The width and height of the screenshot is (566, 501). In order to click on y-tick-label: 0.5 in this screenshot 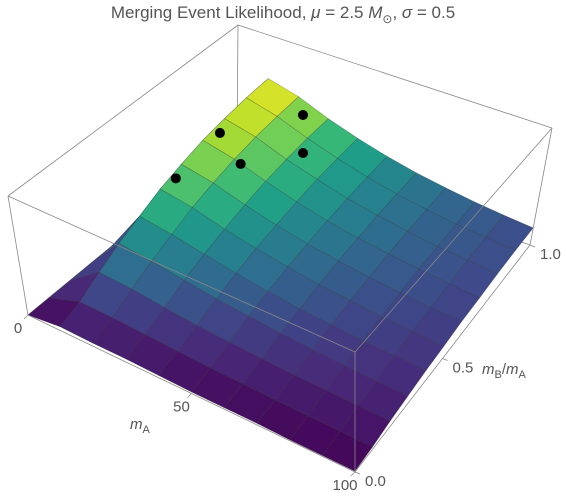, I will do `click(463, 367)`.